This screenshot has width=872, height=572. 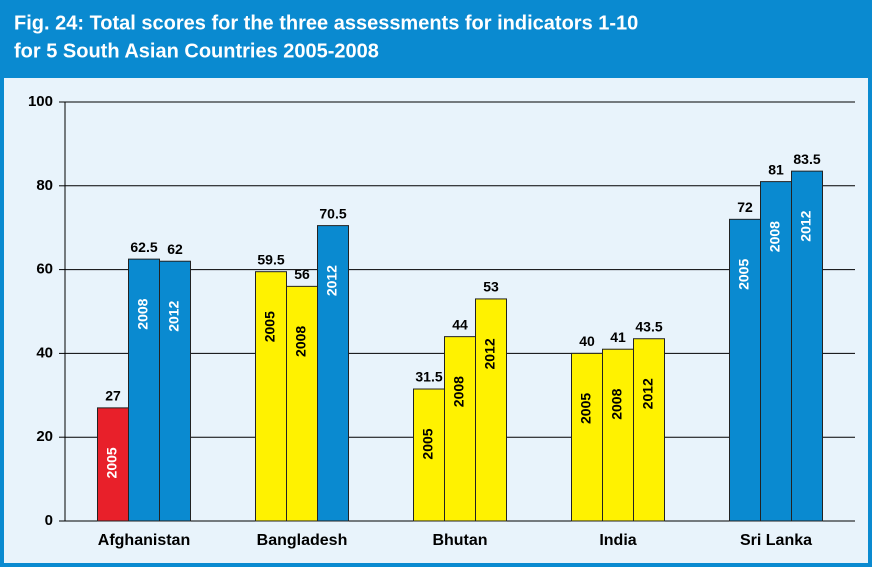 I want to click on y-tick-label: 40, so click(x=44, y=352).